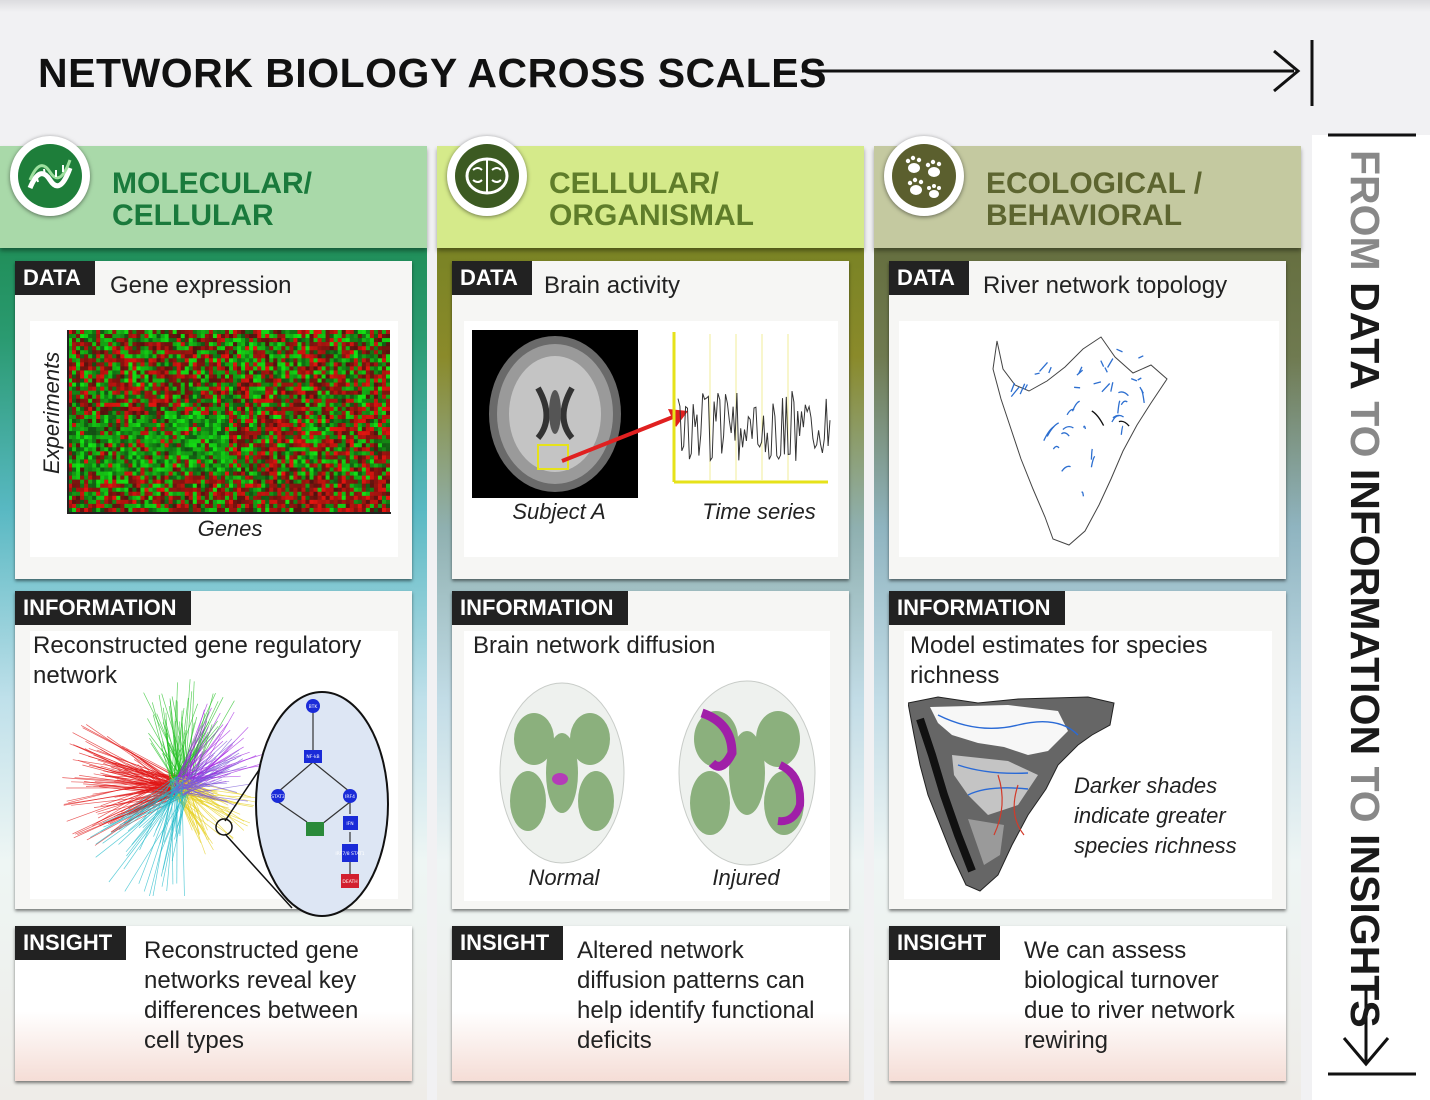  I want to click on data-panel: DATA Gene expression Experiments Genes, so click(213, 420).